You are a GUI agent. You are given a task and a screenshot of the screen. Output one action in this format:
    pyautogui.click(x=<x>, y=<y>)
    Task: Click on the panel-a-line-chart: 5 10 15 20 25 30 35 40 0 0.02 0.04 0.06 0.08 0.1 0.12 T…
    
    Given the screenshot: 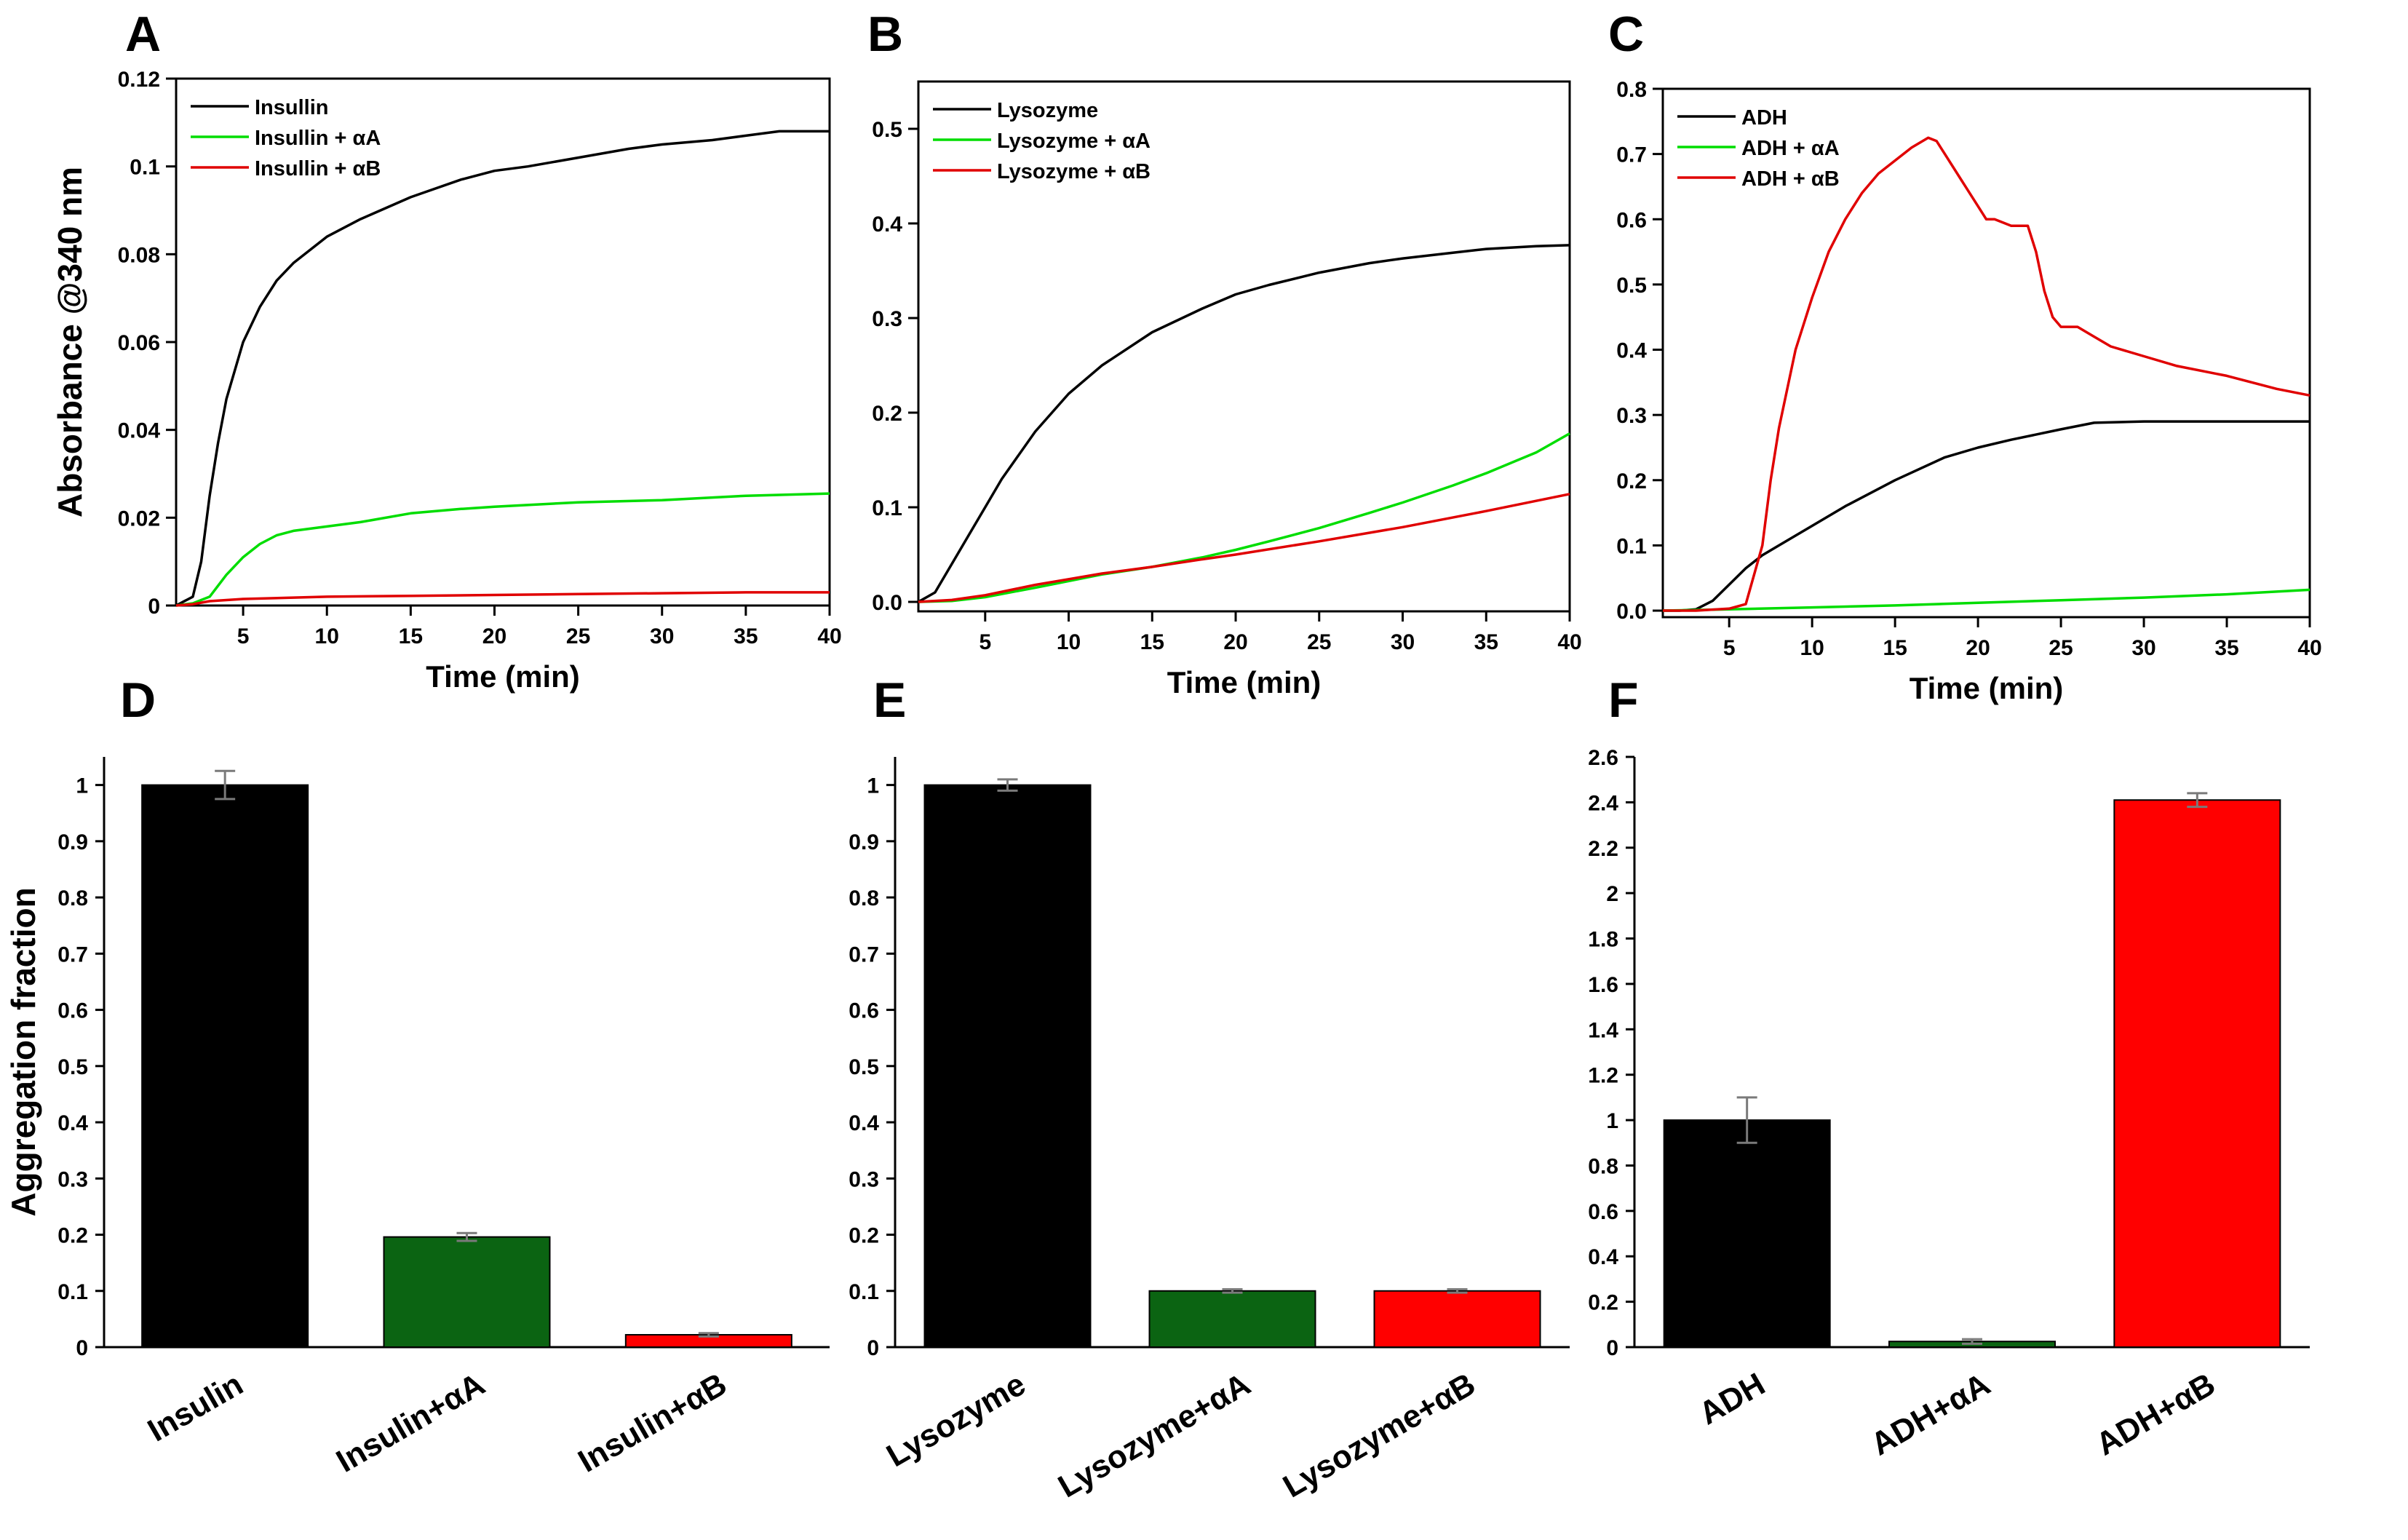 What is the action you would take?
    pyautogui.click(x=446, y=381)
    